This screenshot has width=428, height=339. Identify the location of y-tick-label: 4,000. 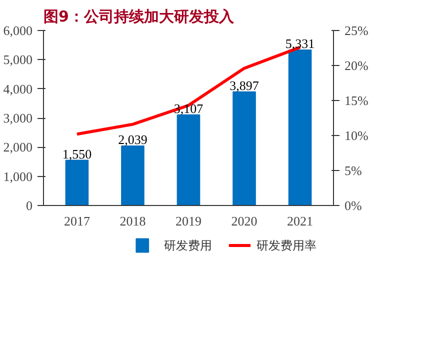
(17, 88).